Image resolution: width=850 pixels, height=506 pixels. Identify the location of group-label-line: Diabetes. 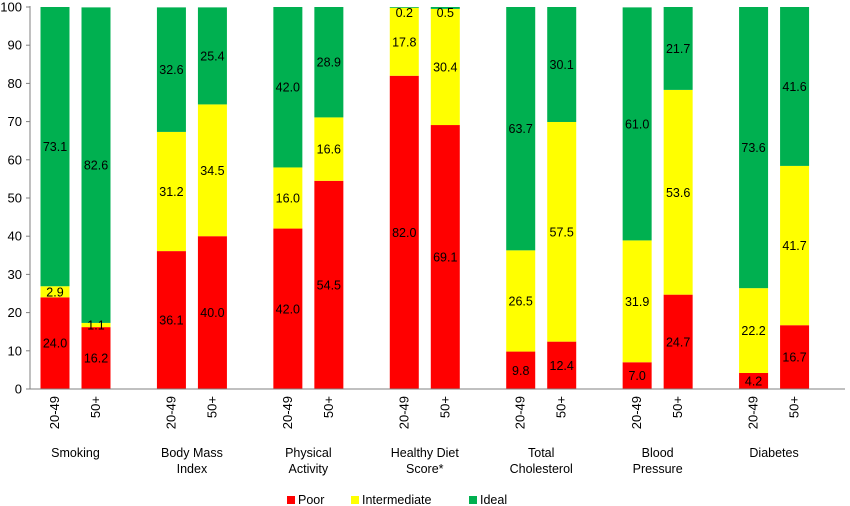
(773, 453).